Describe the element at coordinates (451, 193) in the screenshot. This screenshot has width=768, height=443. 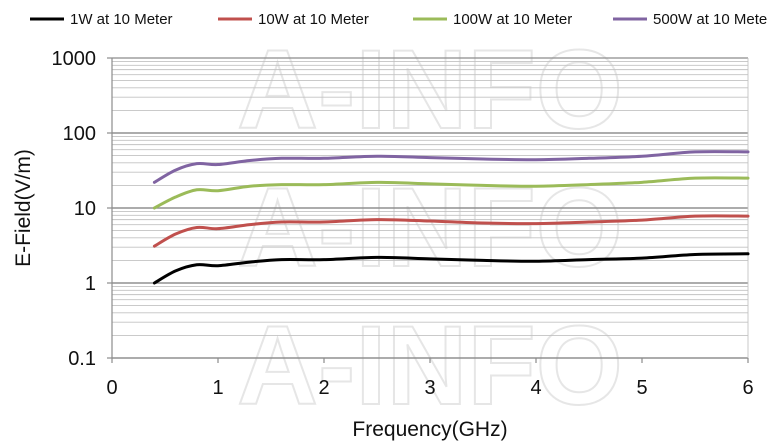
I see `series-line-100w-at-10-meter` at that location.